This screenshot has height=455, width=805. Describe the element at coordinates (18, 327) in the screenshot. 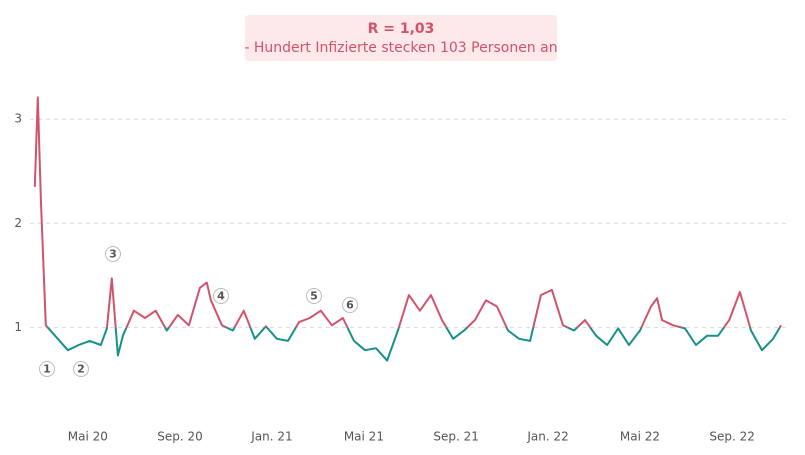

I see `y-tick-label: 1` at that location.